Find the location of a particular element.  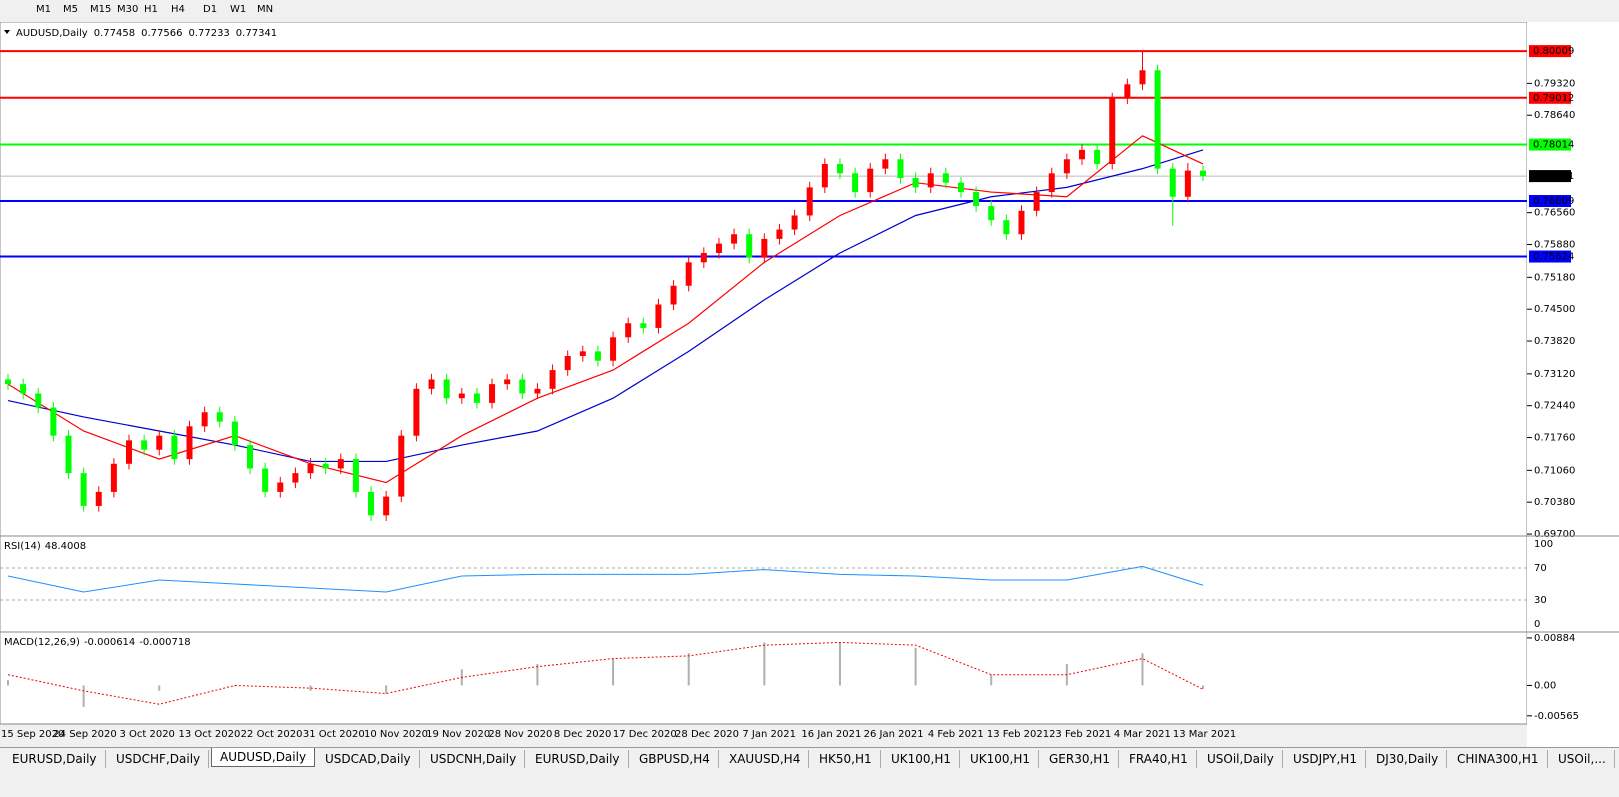

timeframe-button: M1 is located at coordinates (43, 9).